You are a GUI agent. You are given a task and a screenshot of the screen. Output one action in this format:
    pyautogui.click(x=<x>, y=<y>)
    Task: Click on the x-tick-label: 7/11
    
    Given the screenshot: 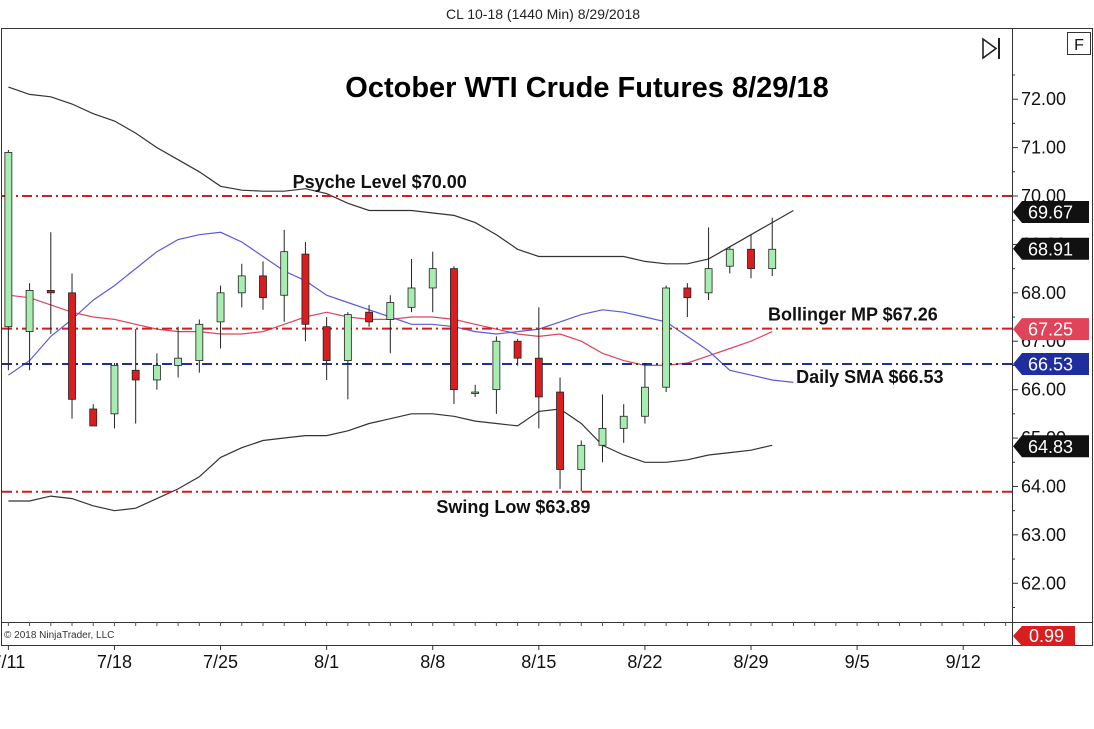 What is the action you would take?
    pyautogui.click(x=12, y=662)
    